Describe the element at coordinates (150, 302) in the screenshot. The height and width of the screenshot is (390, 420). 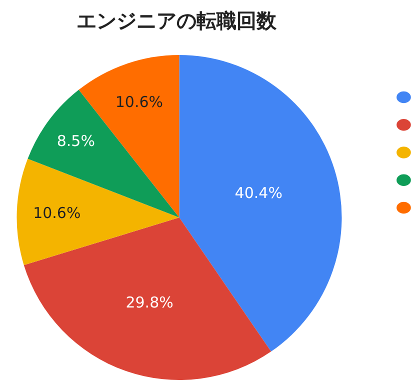
I see `data-label: 29.8%` at that location.